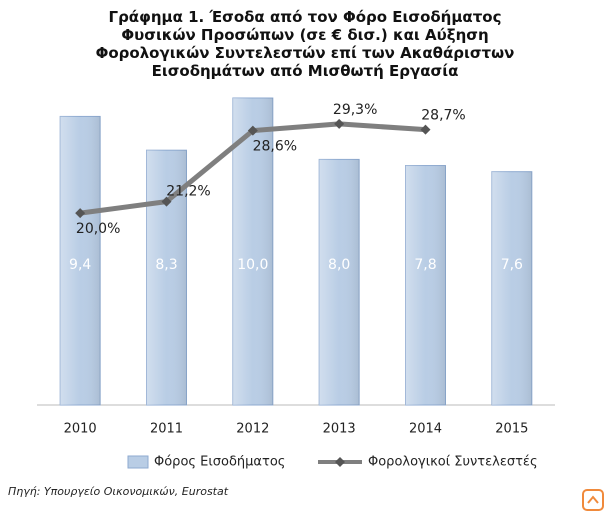 This screenshot has width=610, height=520. Describe the element at coordinates (166, 265) in the screenshot. I see `bar-value-label: 8,3` at that location.